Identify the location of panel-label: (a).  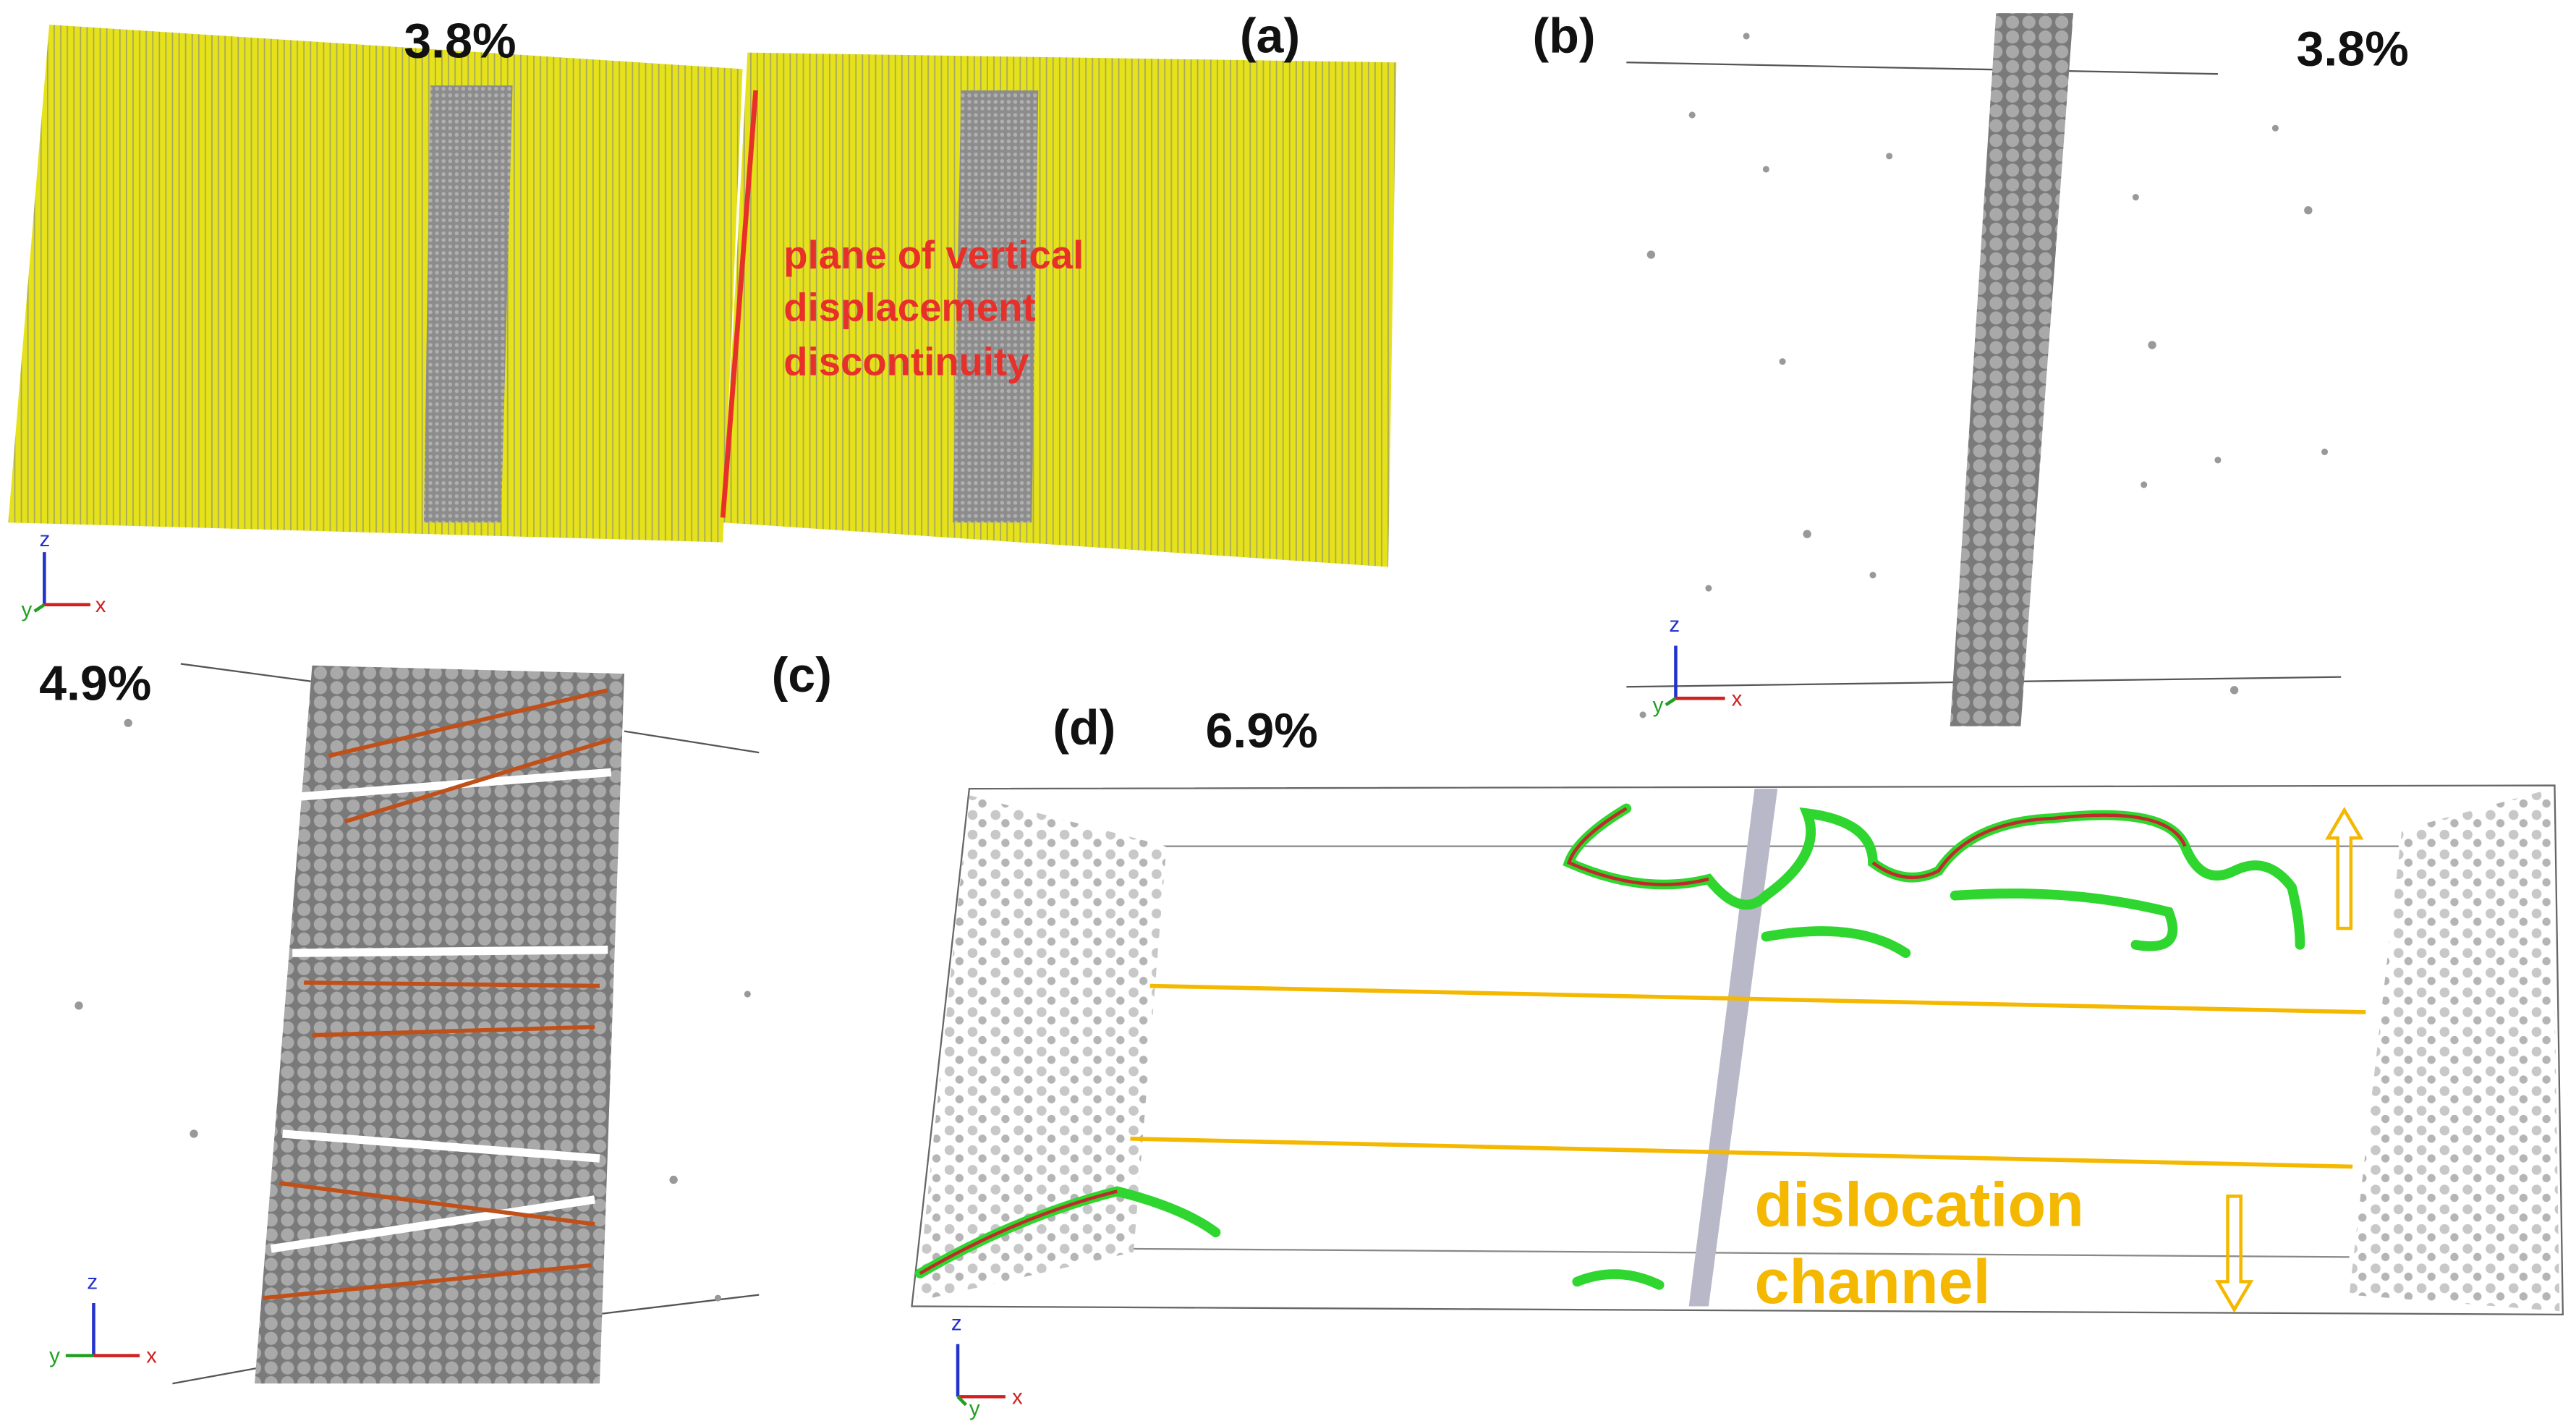
(1270, 36).